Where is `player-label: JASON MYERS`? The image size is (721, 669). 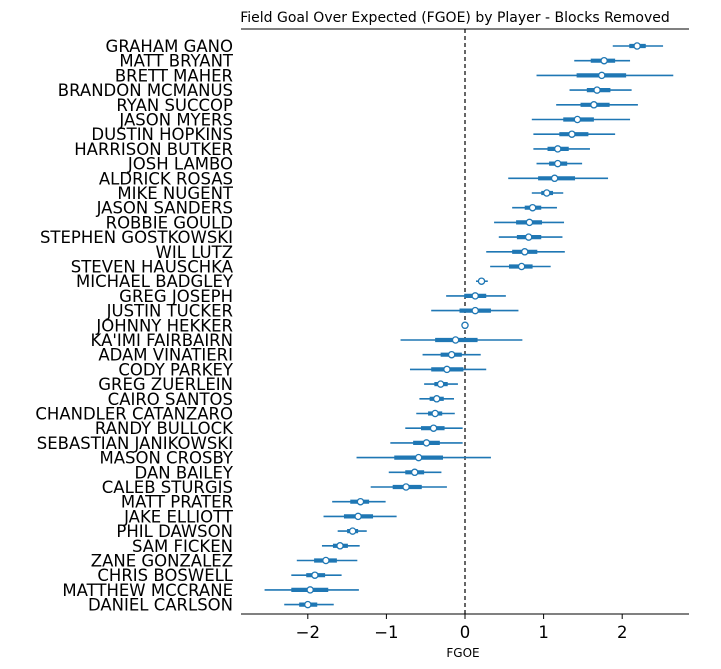 player-label: JASON MYERS is located at coordinates (175, 120).